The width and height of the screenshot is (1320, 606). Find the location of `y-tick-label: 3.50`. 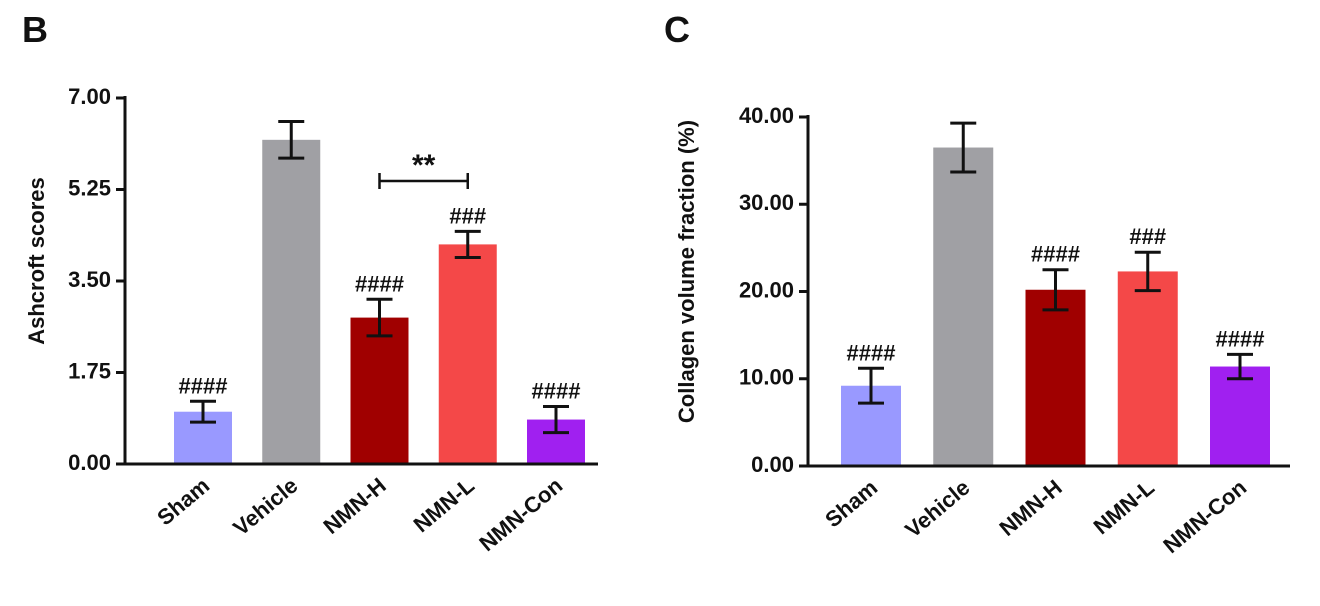

y-tick-label: 3.50 is located at coordinates (89, 279).